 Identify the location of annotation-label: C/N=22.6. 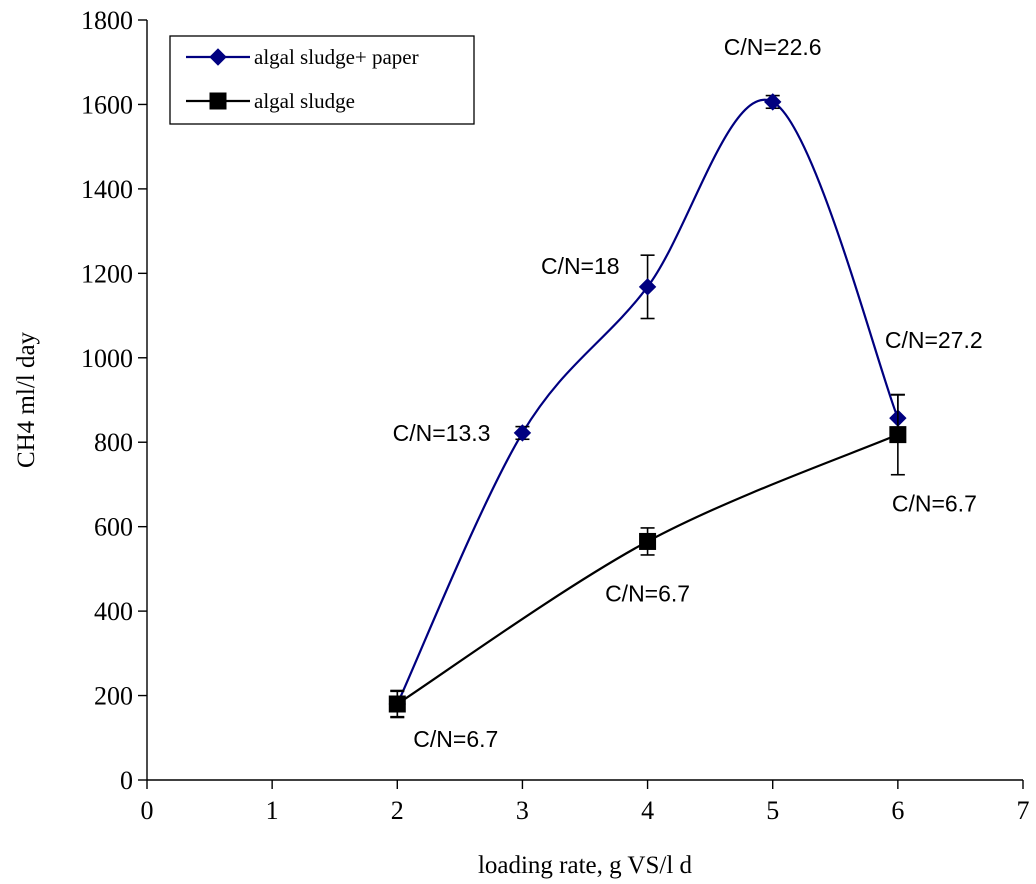
(773, 47).